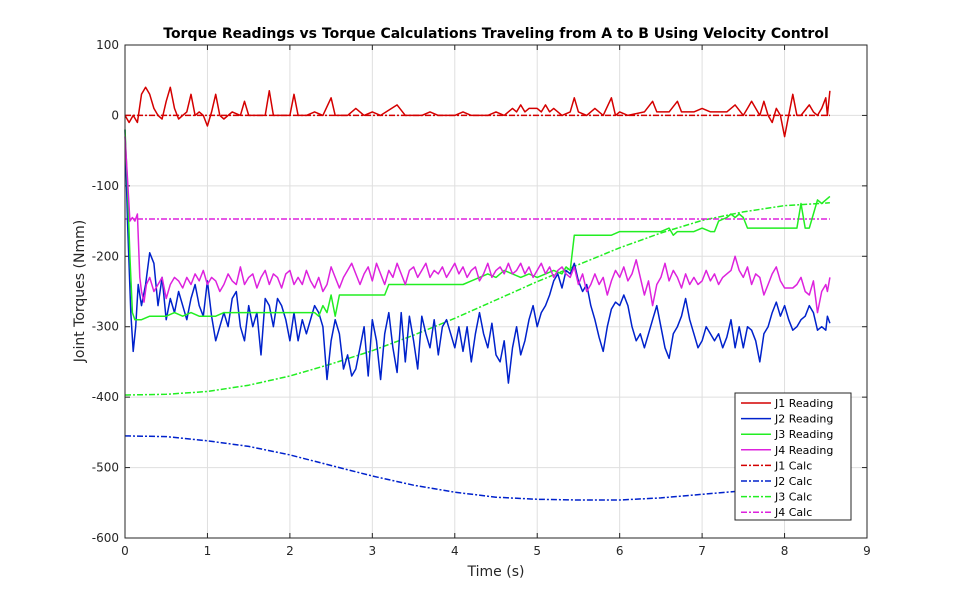  Describe the element at coordinates (208, 551) in the screenshot. I see `x-tick-label: 1` at that location.